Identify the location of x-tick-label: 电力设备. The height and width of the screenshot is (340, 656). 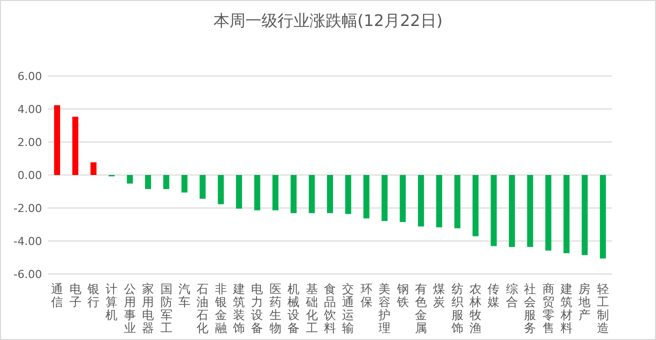
(257, 308).